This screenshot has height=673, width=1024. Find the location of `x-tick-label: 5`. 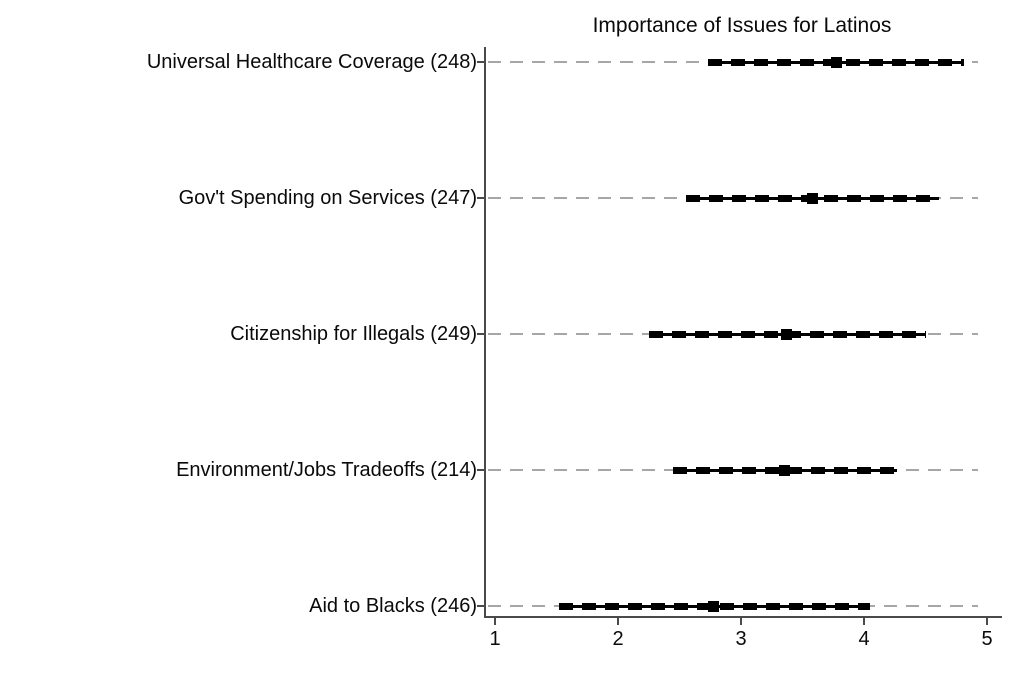

x-tick-label: 5 is located at coordinates (987, 639).